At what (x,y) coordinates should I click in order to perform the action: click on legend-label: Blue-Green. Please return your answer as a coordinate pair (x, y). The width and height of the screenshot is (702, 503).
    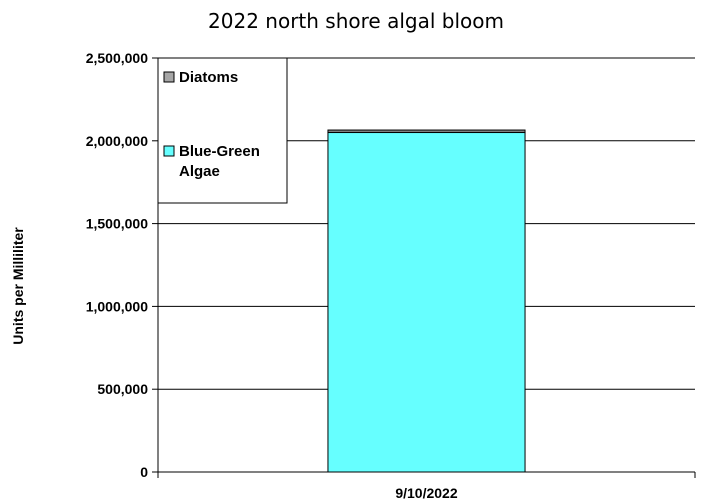
    Looking at the image, I should click on (219, 151).